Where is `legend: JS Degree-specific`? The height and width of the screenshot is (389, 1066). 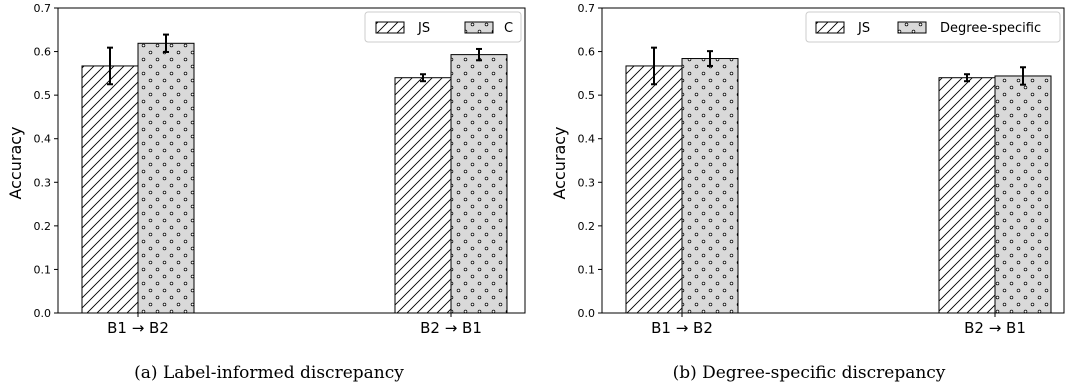 legend: JS Degree-specific is located at coordinates (933, 27).